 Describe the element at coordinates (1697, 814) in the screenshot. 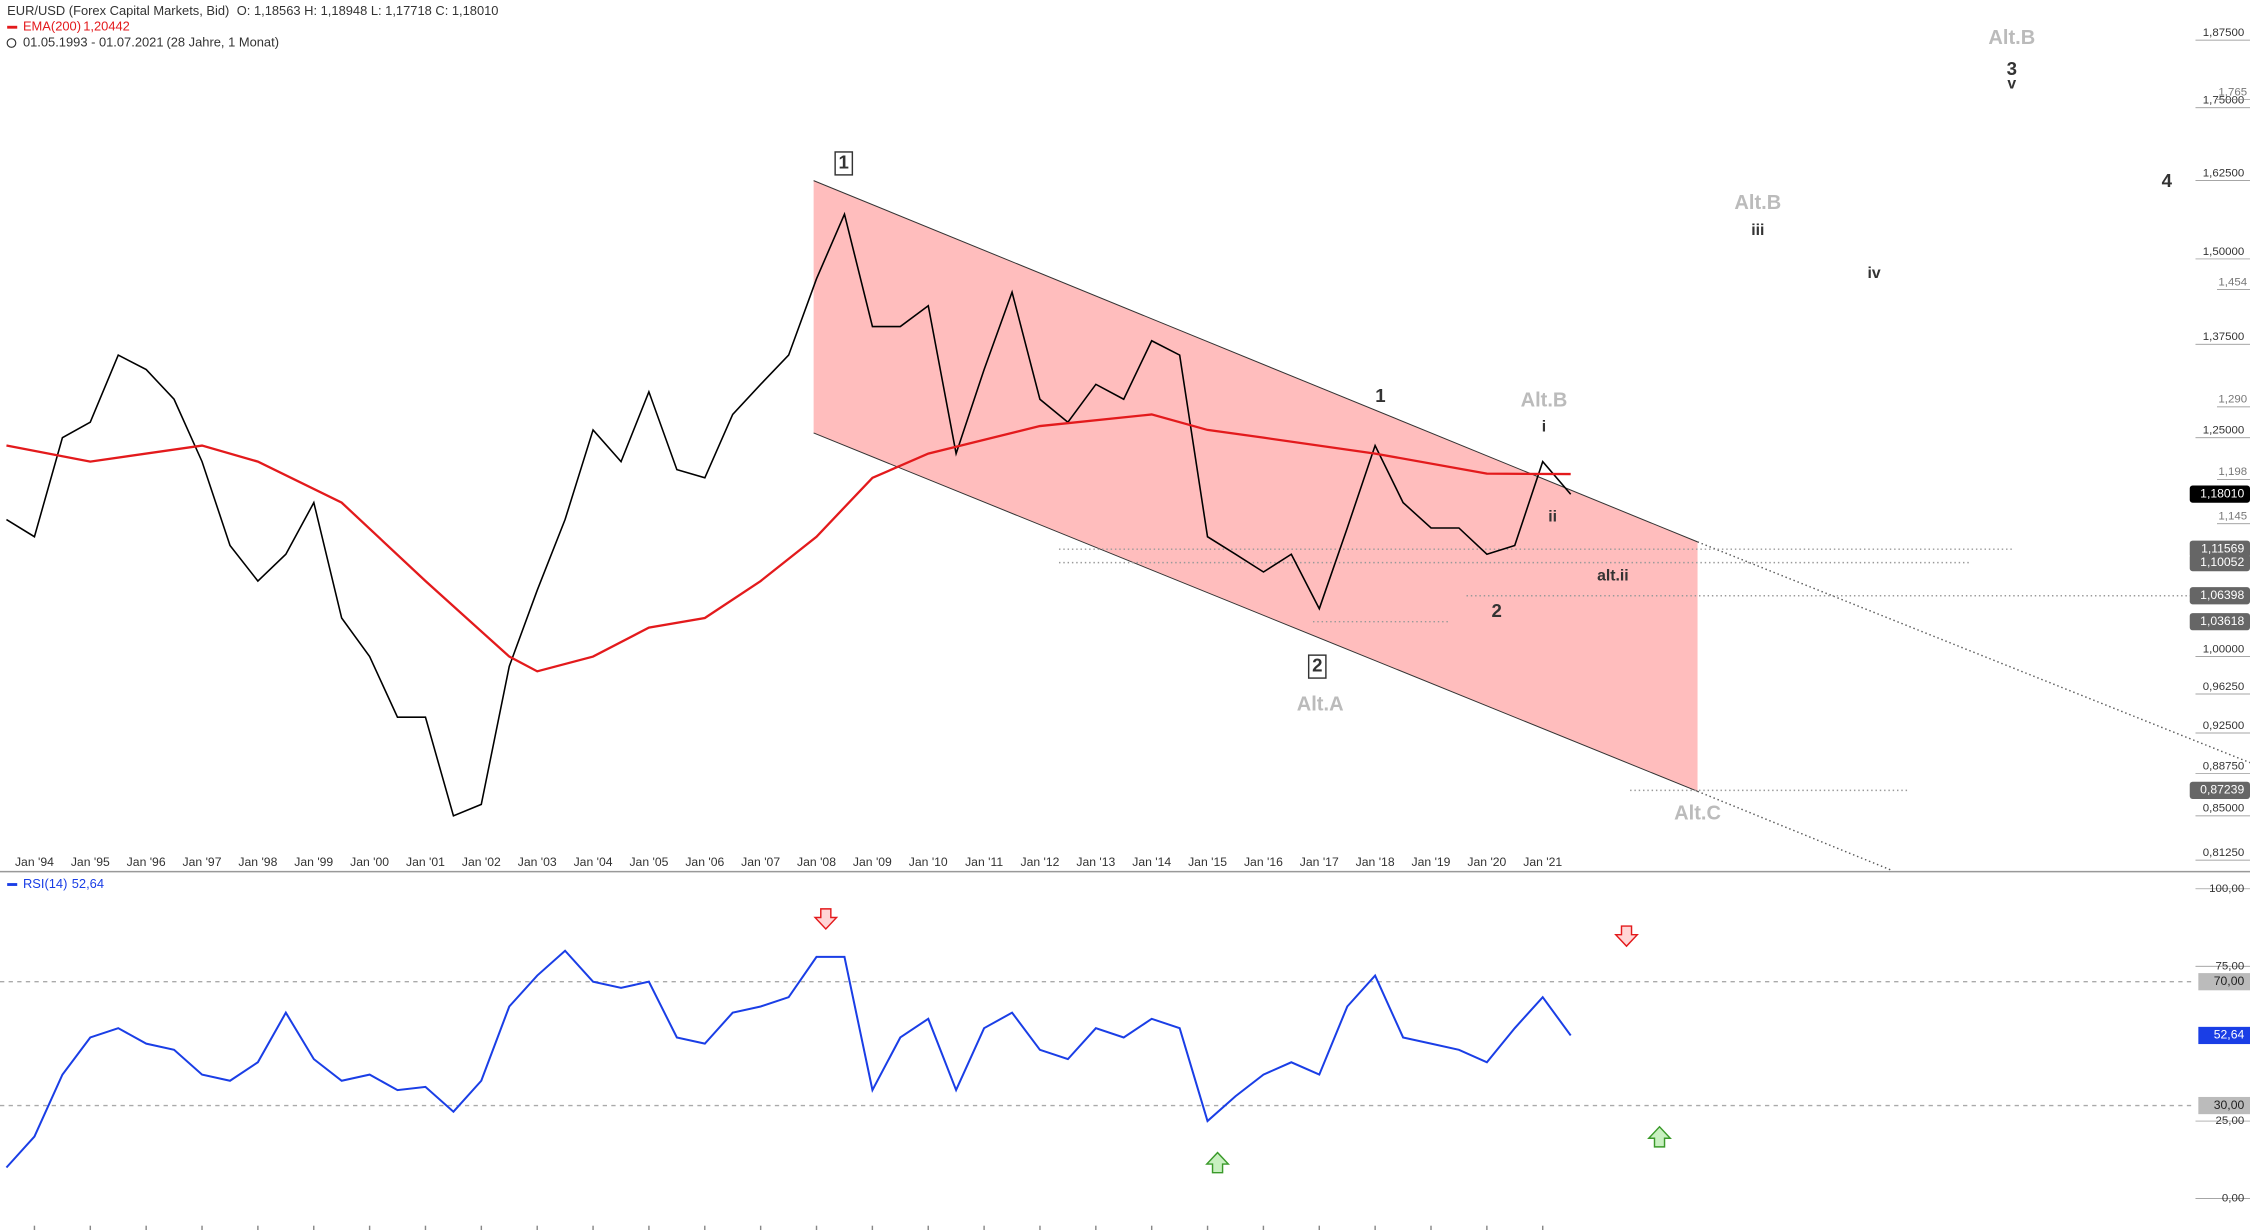

I see `wave-label: Alt.C` at that location.